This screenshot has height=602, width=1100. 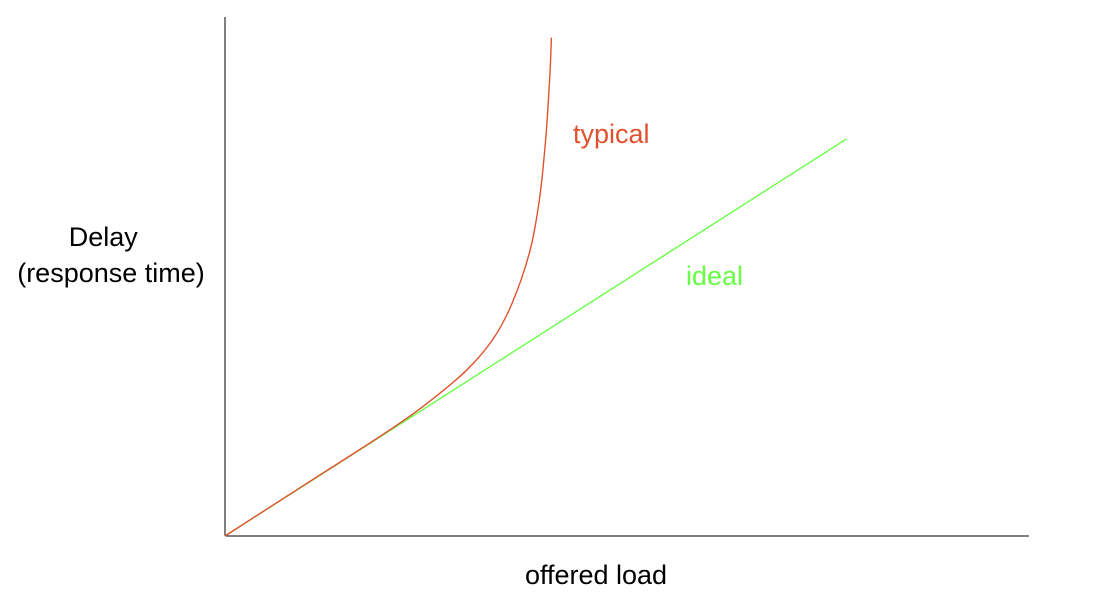 What do you see at coordinates (714, 276) in the screenshot?
I see `series-label-ideal: ideal` at bounding box center [714, 276].